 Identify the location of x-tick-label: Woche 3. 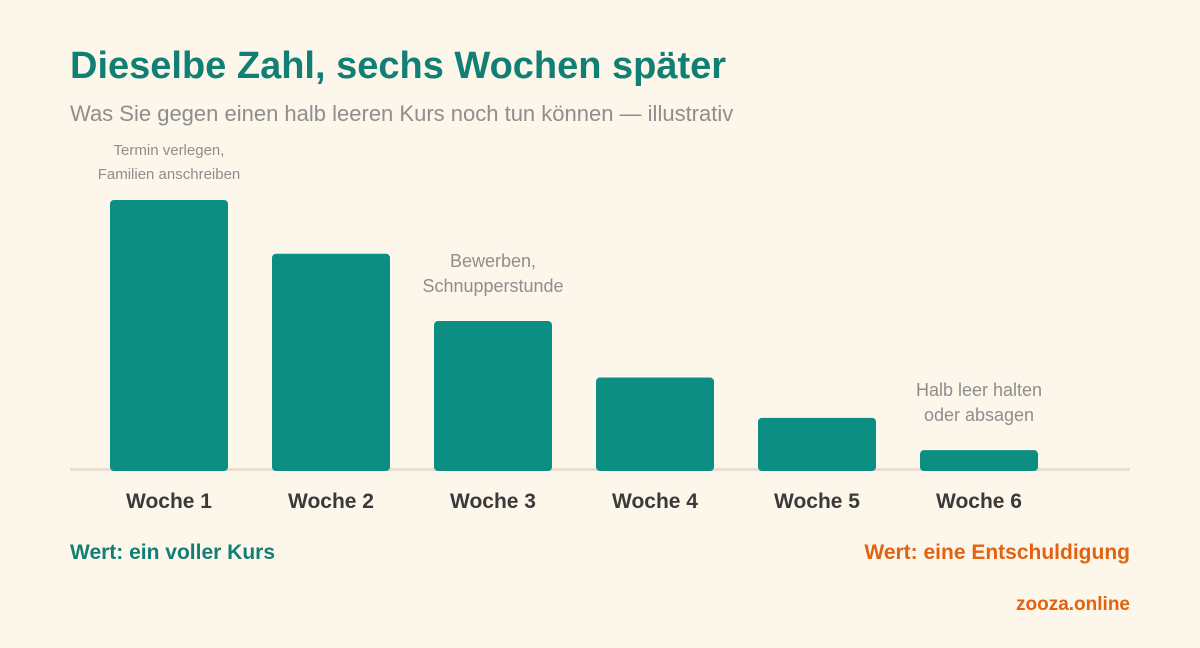
(493, 501).